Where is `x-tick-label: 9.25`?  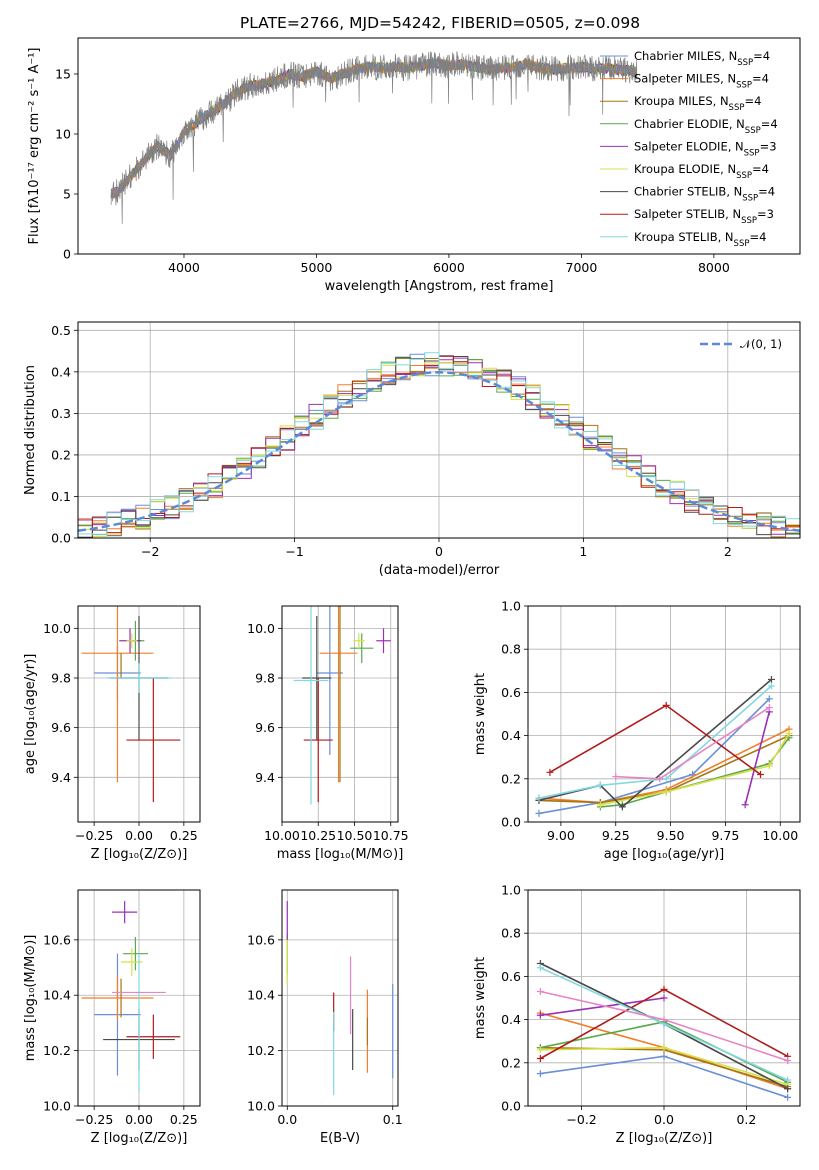
x-tick-label: 9.25 is located at coordinates (616, 835).